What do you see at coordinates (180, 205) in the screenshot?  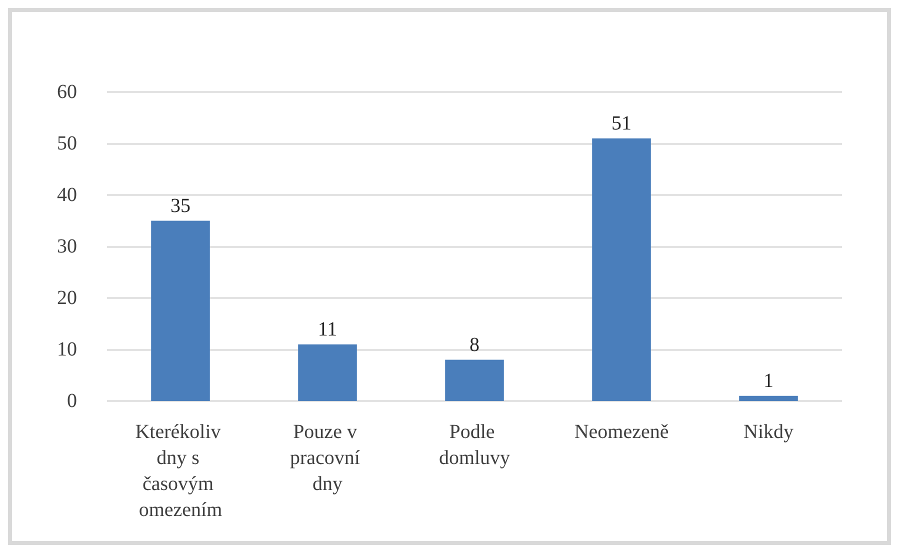 I see `data-label: 35` at bounding box center [180, 205].